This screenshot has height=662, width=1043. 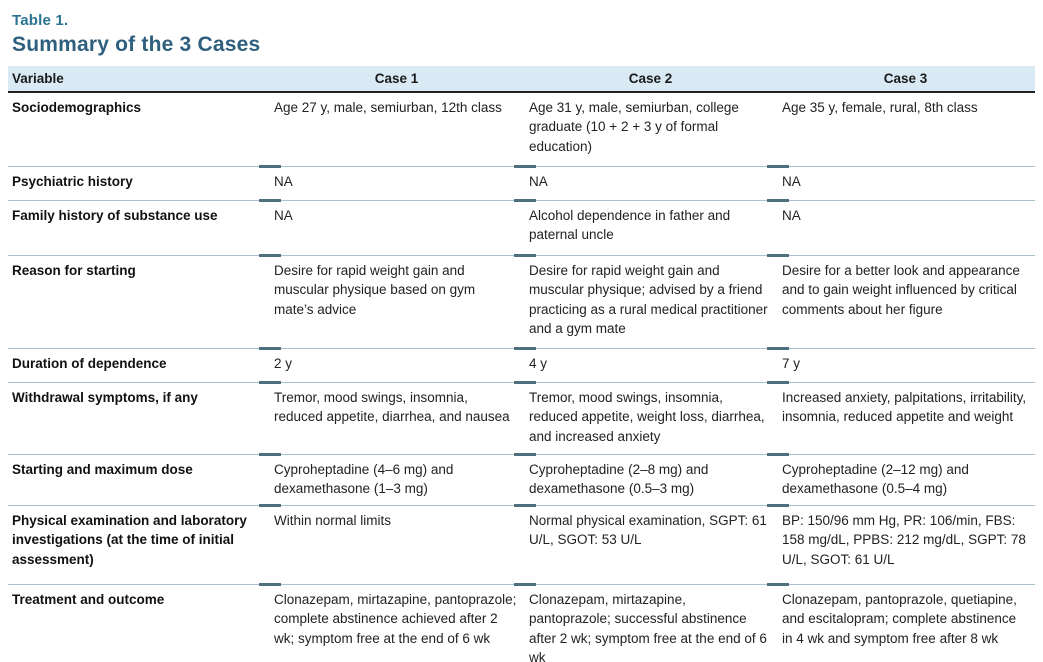 What do you see at coordinates (906, 79) in the screenshot?
I see `column-header-case-3: Case 3` at bounding box center [906, 79].